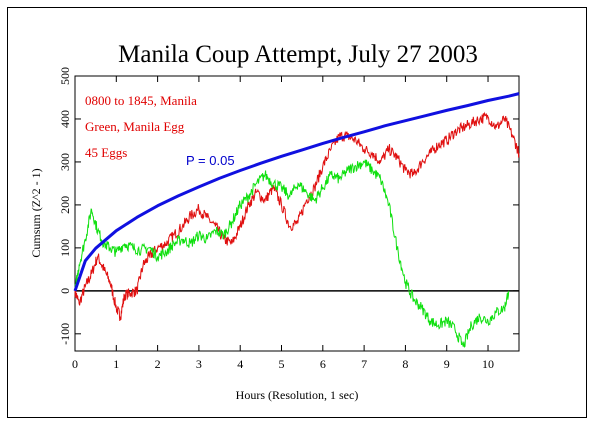 This screenshot has height=427, width=596. Describe the element at coordinates (65, 205) in the screenshot. I see `y-tick-label: 200` at that location.